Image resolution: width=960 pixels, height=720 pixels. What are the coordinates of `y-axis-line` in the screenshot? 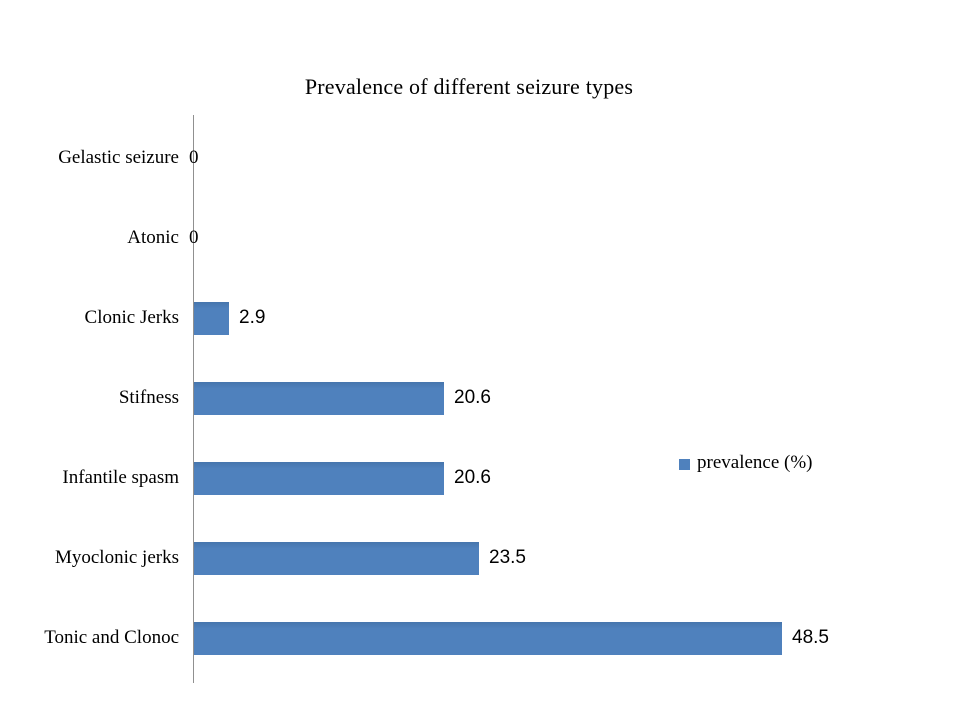 It's located at (193, 399).